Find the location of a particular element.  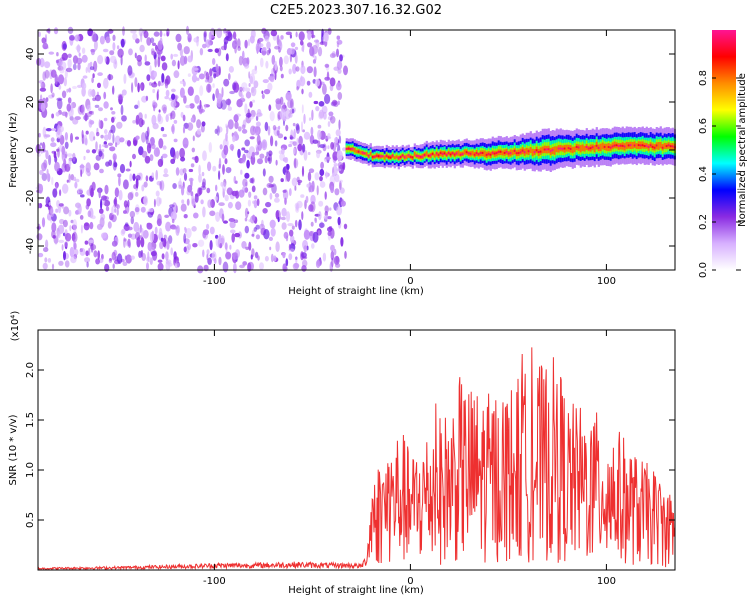

snr-x-axis-label: Height of straight line (km) is located at coordinates (356, 590).